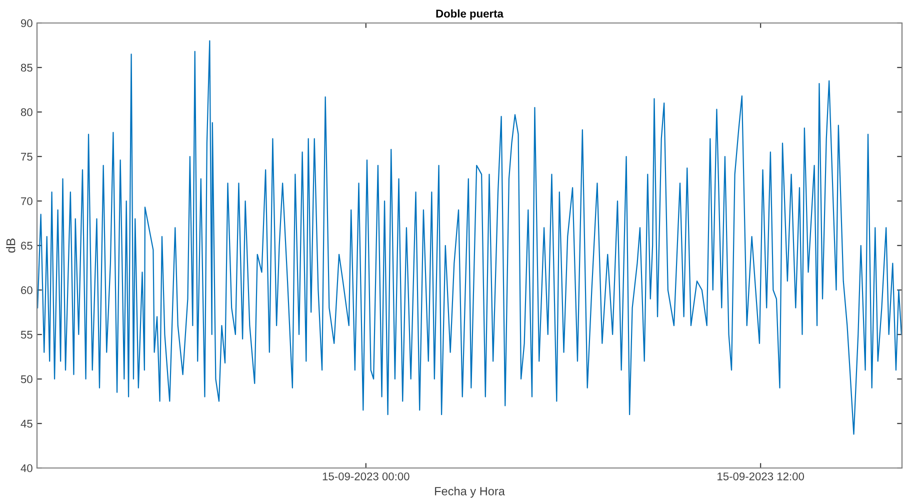  What do you see at coordinates (11, 245) in the screenshot?
I see `y-axis-title: dB` at bounding box center [11, 245].